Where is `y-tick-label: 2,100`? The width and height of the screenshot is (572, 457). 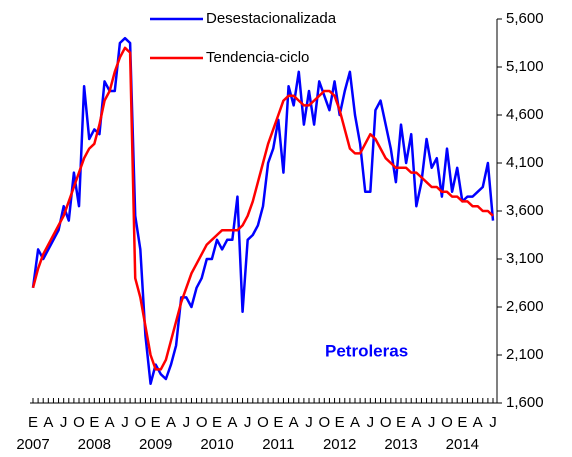
y-tick-label: 2,100 is located at coordinates (525, 354).